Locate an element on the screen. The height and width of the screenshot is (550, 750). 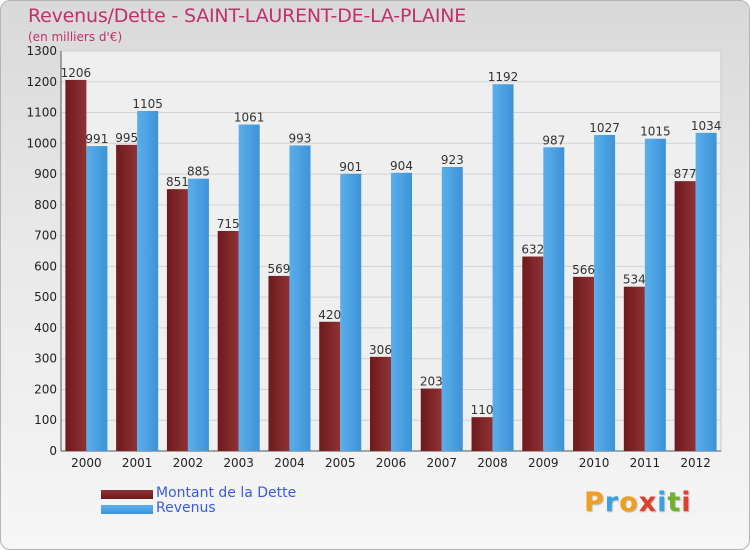
bar-revenue-2002 is located at coordinates (198, 314).